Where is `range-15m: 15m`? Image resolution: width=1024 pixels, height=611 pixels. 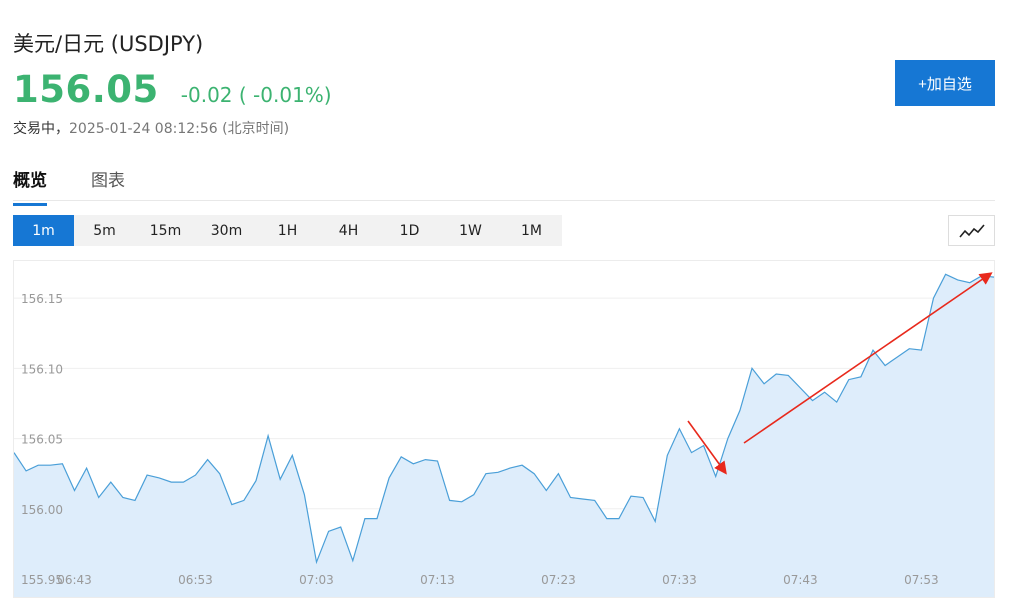 range-15m: 15m is located at coordinates (165, 230).